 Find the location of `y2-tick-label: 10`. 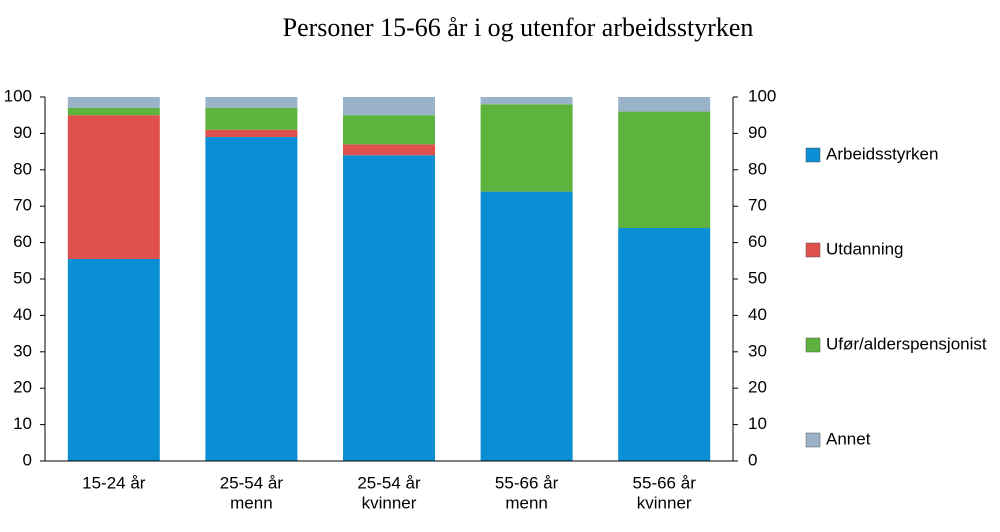

y2-tick-label: 10 is located at coordinates (757, 423).